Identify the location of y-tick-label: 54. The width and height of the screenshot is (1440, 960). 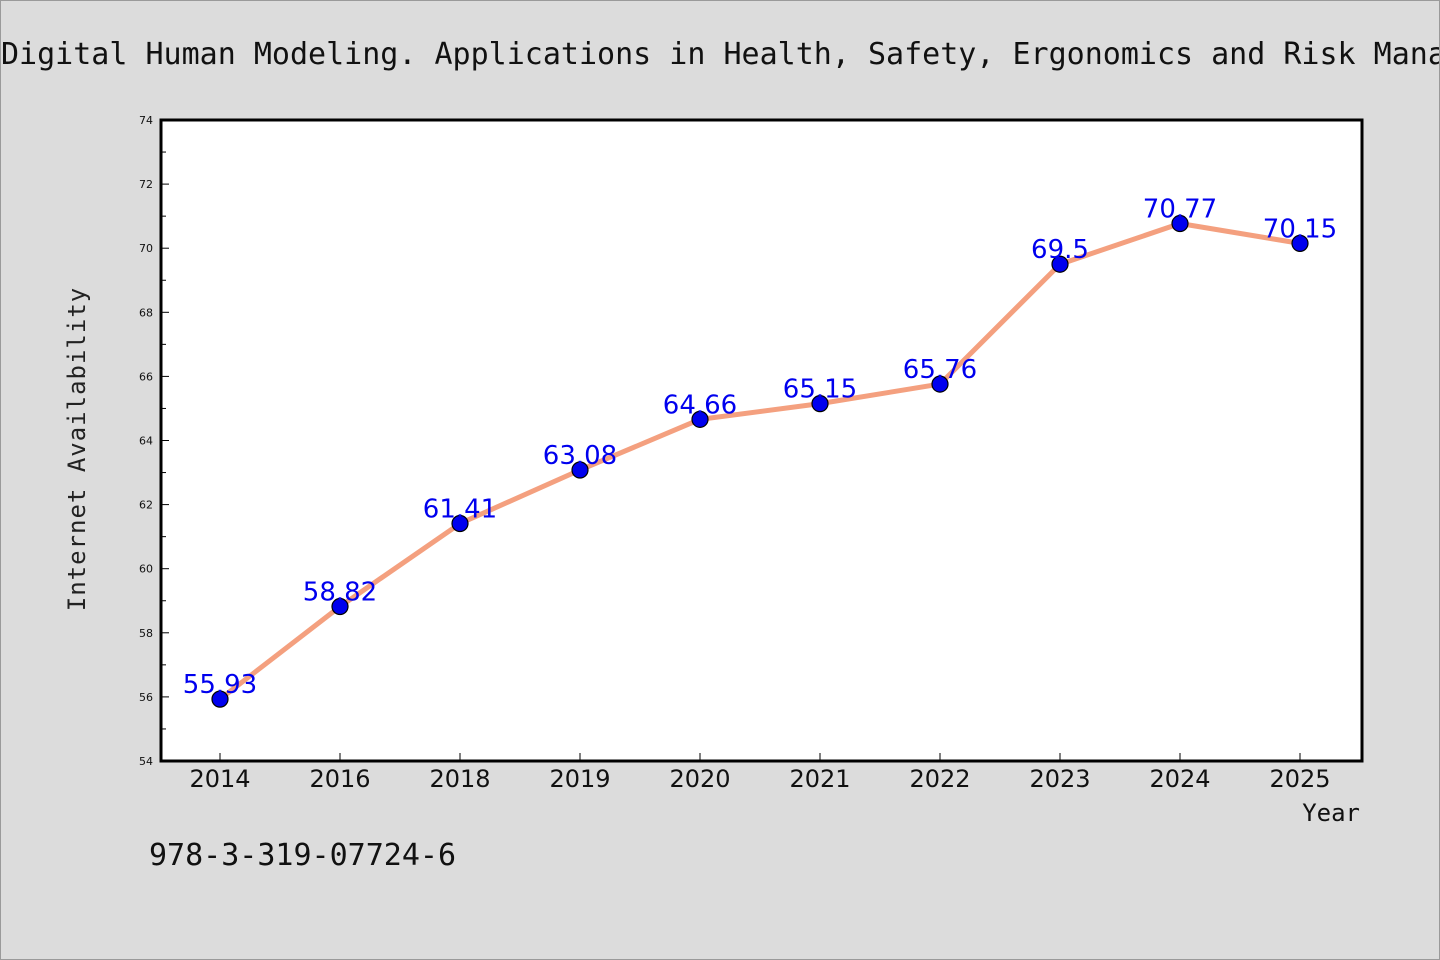
(146, 761).